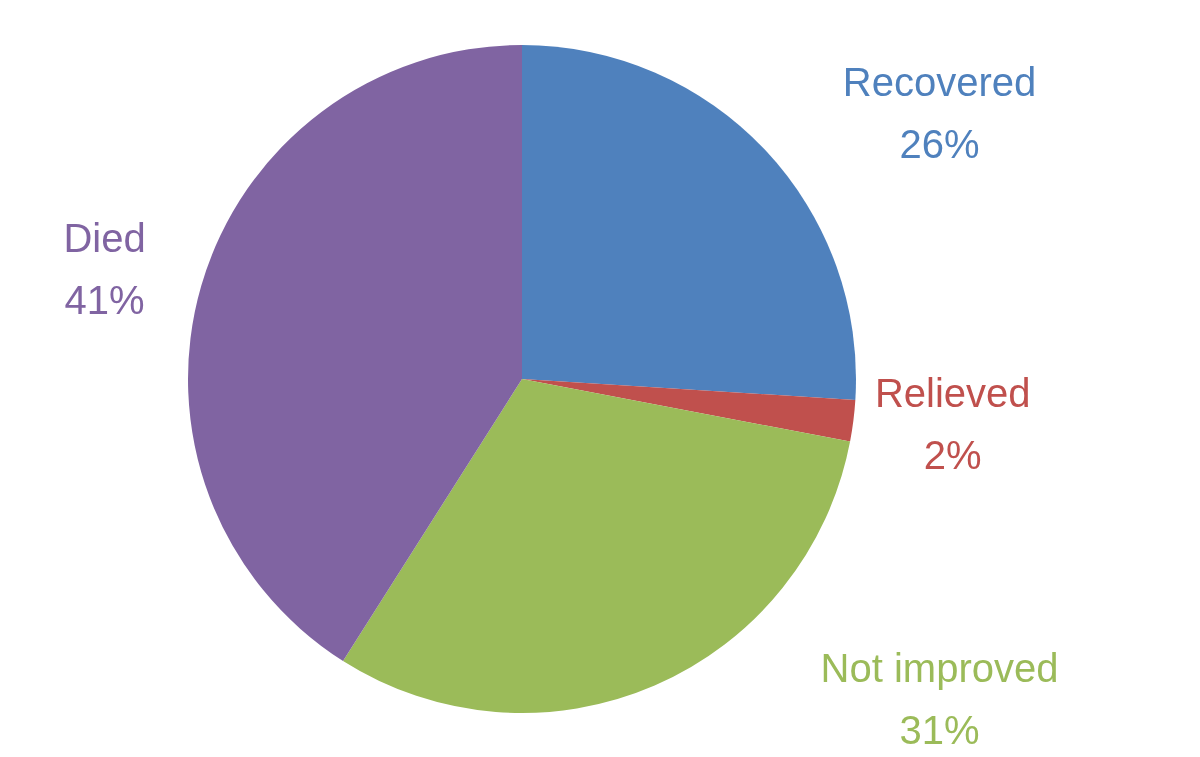 The image size is (1200, 757). Describe the element at coordinates (939, 144) in the screenshot. I see `data-label: 26%` at that location.